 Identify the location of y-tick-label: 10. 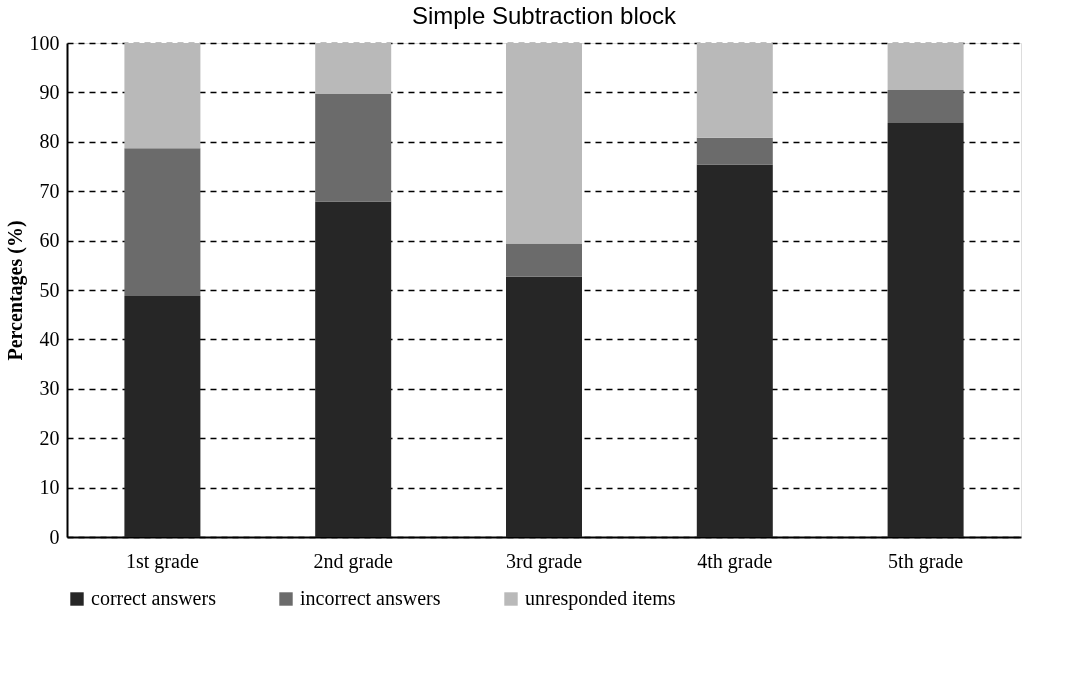
(49, 487).